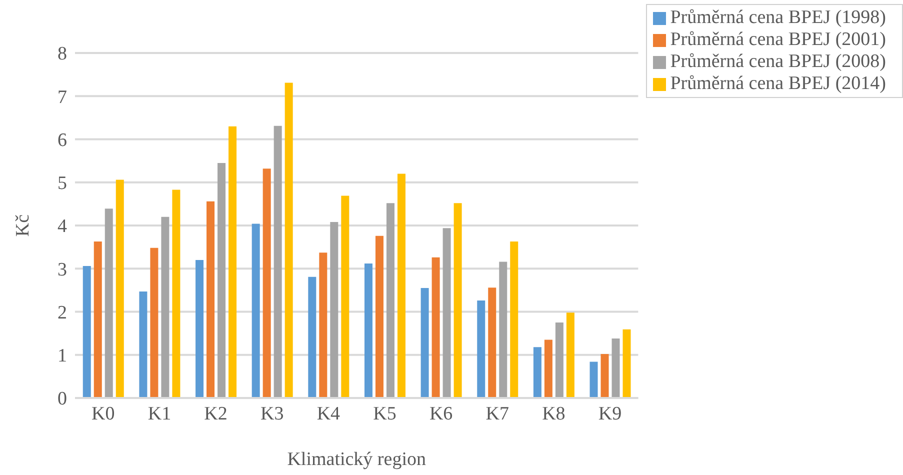 The width and height of the screenshot is (903, 475). I want to click on legend-label: Průměrná cena BPEJ (2014), so click(778, 83).